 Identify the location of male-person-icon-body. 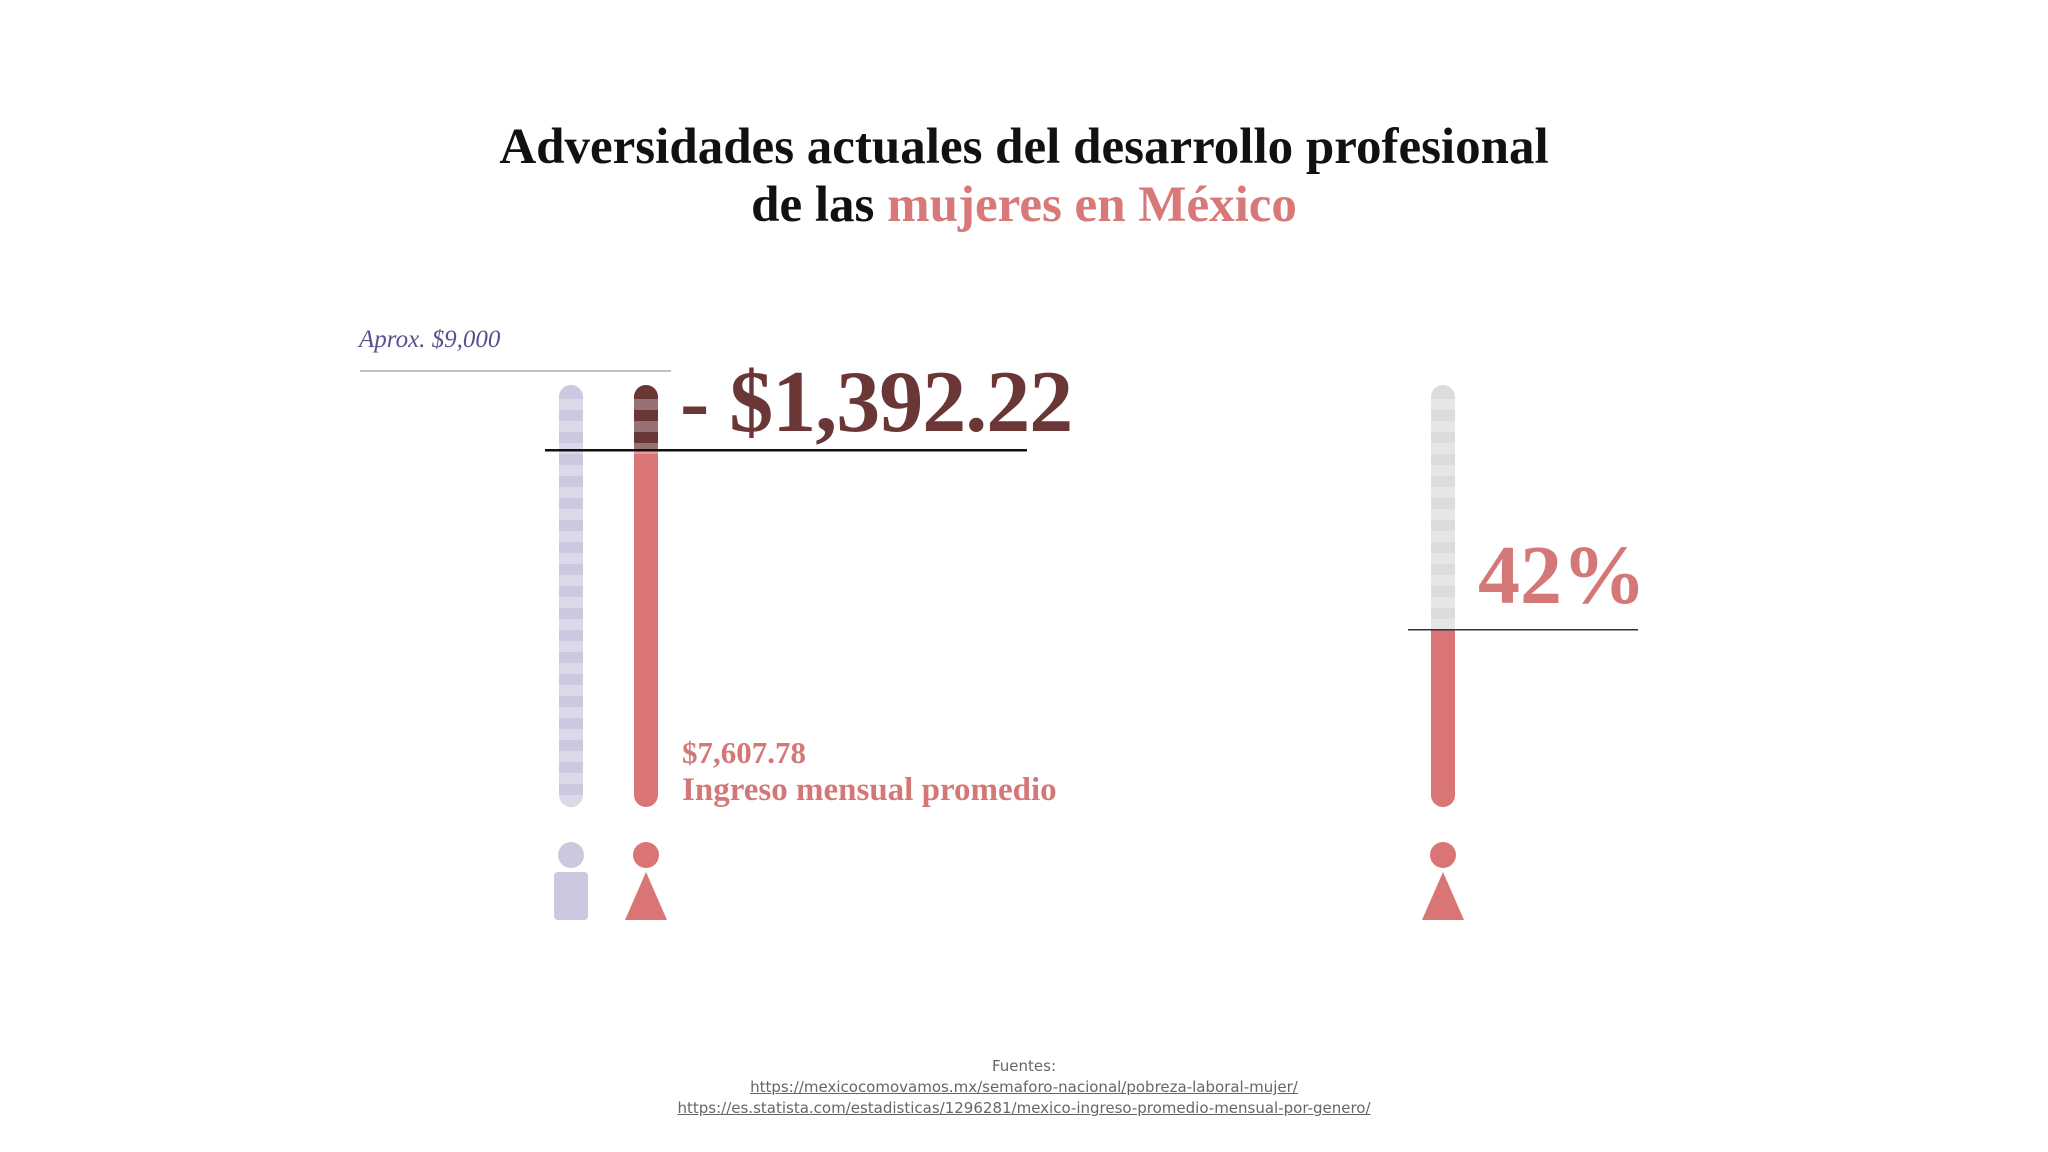
(571, 896).